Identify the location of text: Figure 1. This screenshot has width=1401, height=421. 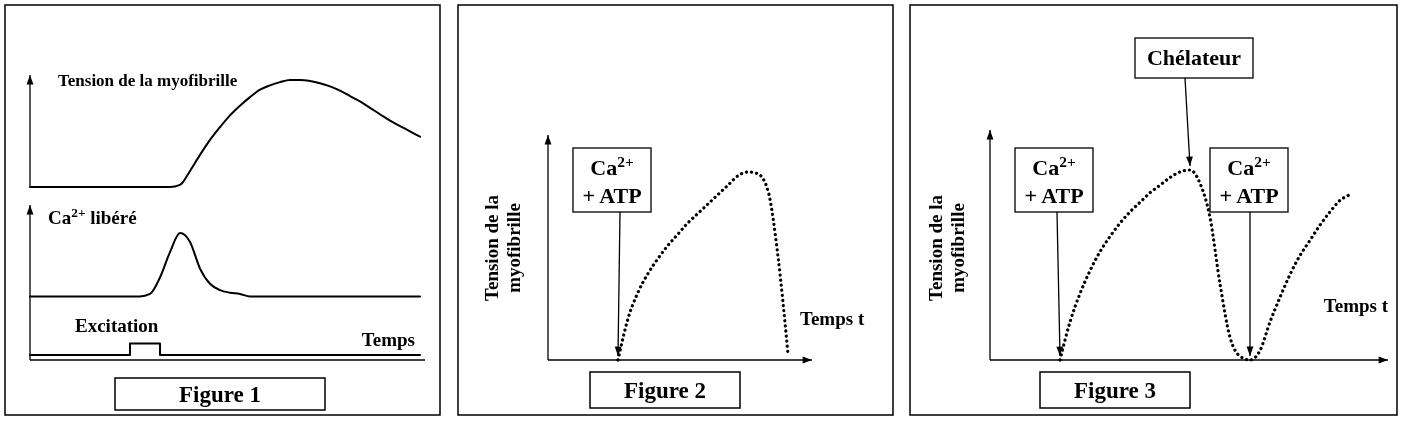
(220, 394).